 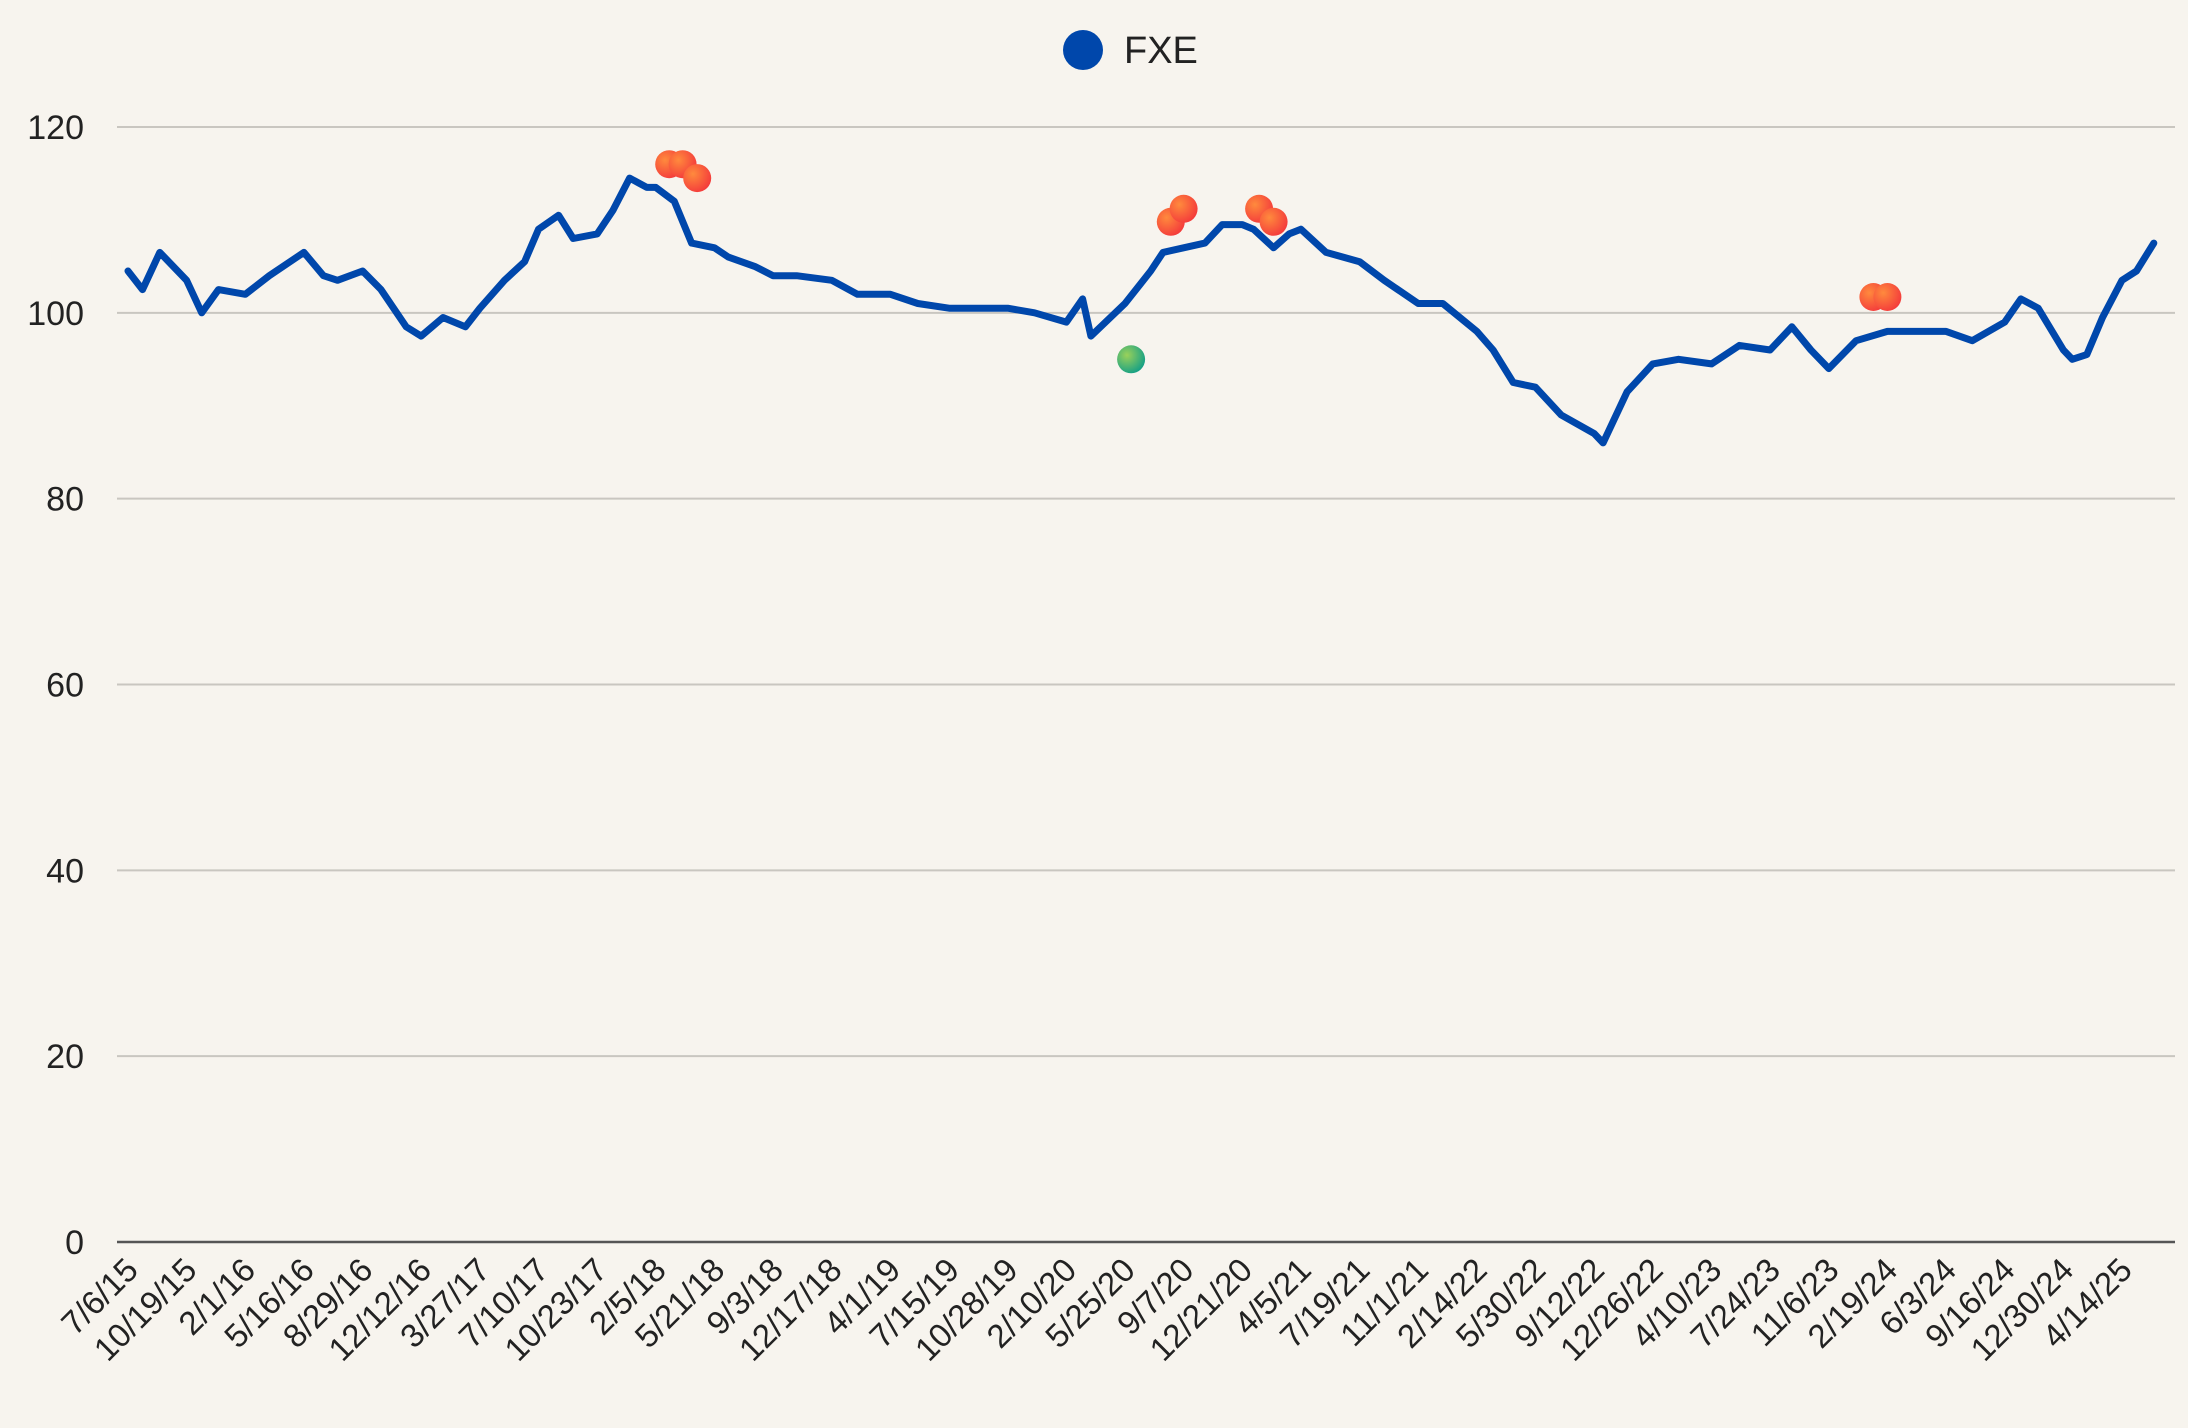 I want to click on y-axis: 0 20 40 60 80 100 120, so click(x=55, y=685).